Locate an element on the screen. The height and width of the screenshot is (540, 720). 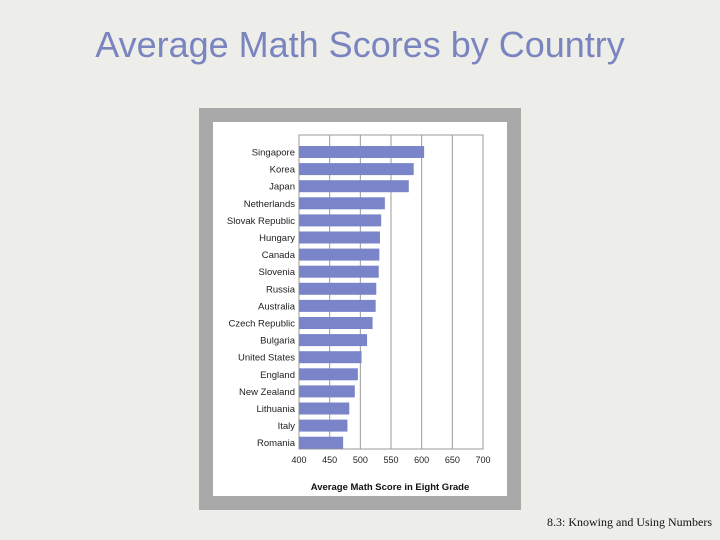
category-label: Australia is located at coordinates (277, 306).